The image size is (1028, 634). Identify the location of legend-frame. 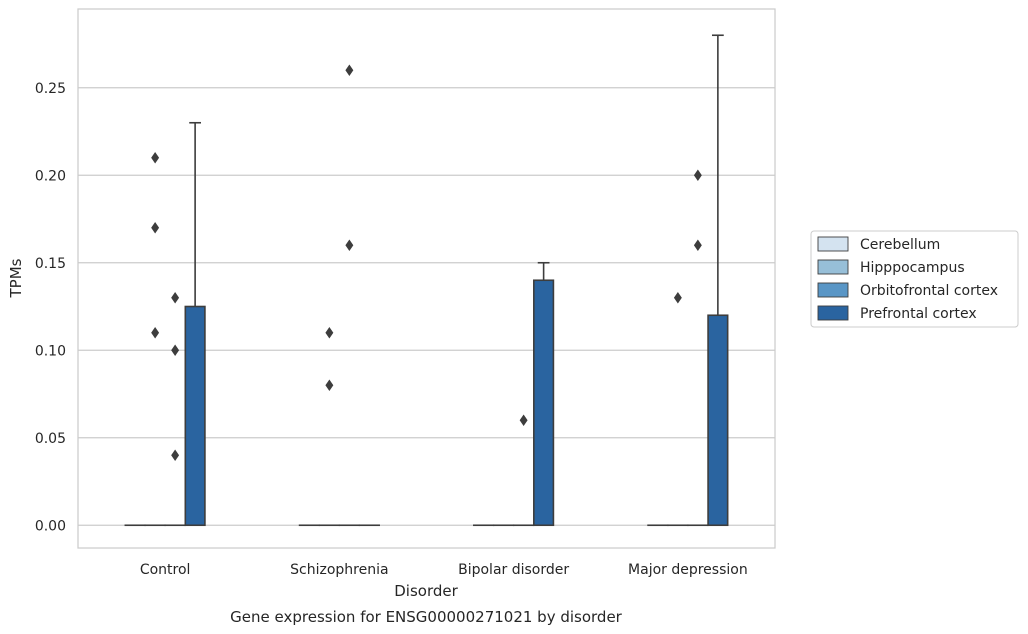
(914, 279).